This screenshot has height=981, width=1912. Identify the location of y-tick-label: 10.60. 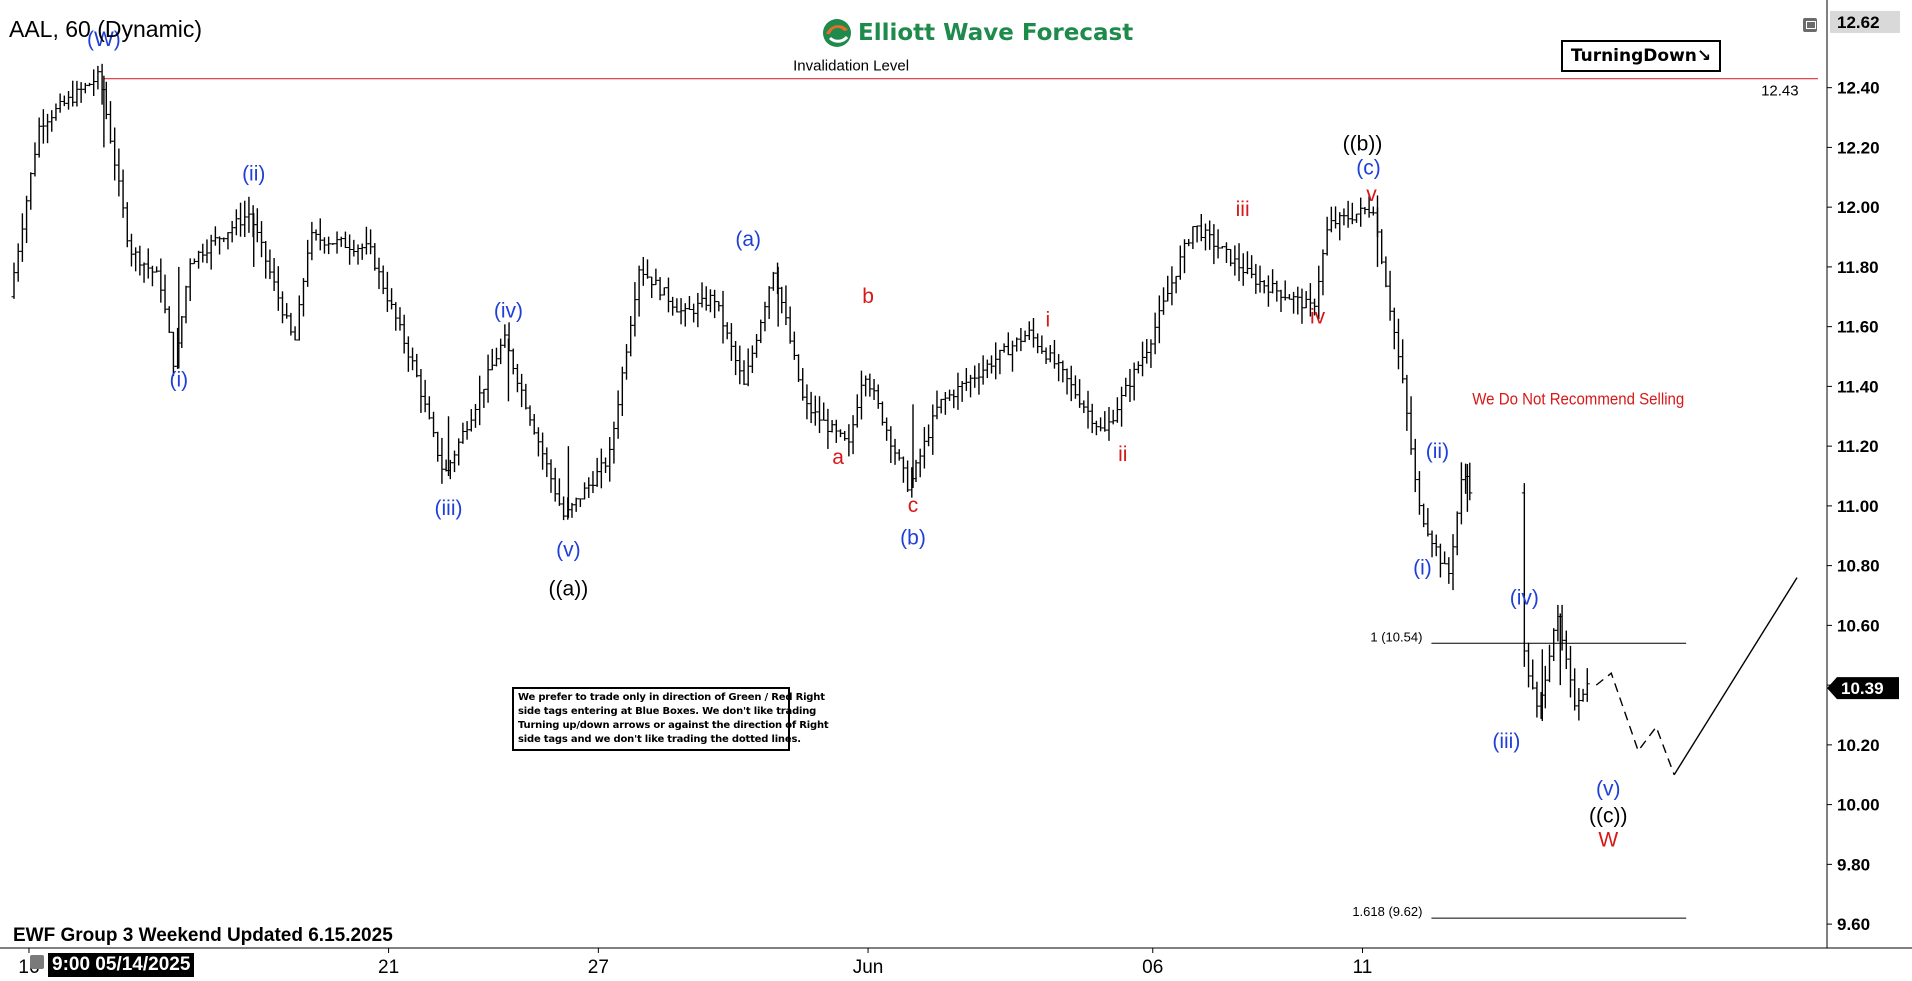
(1858, 625).